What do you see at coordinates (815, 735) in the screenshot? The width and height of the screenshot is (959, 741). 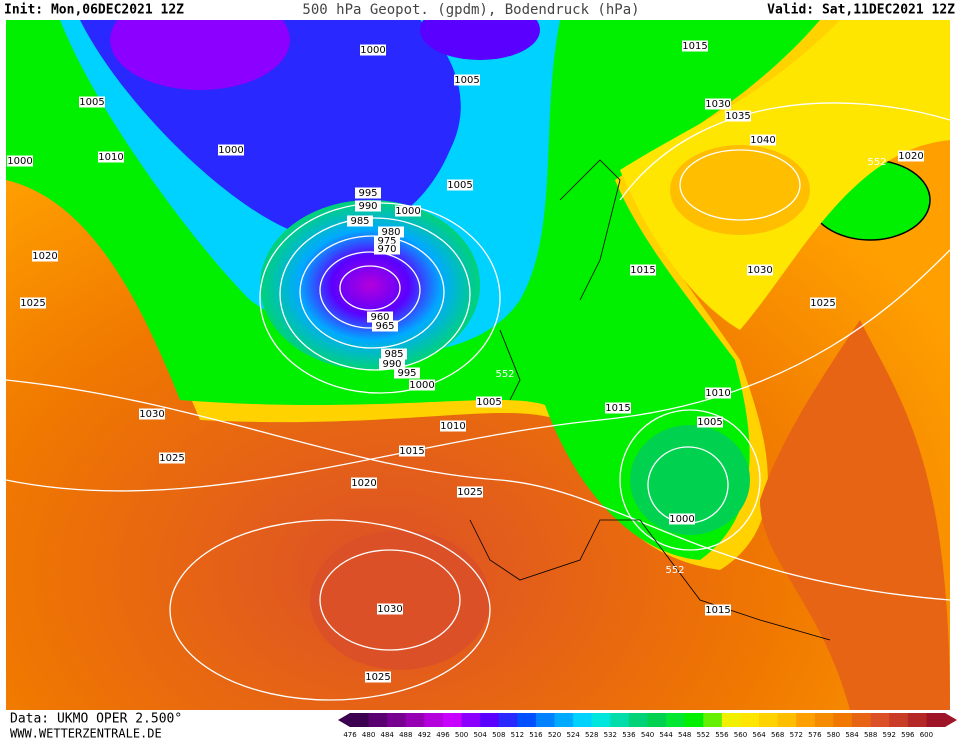 I see `colorbar-label: 576` at bounding box center [815, 735].